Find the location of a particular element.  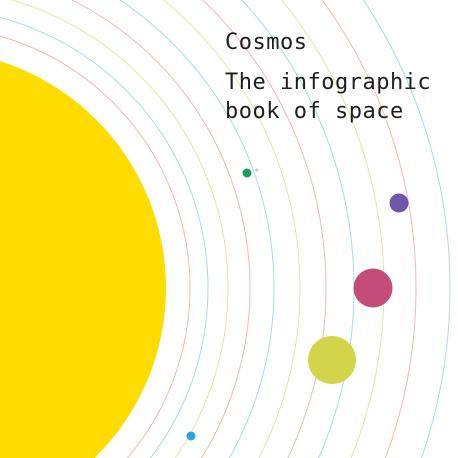

book-subtitle: The infographic book of space is located at coordinates (340, 97).